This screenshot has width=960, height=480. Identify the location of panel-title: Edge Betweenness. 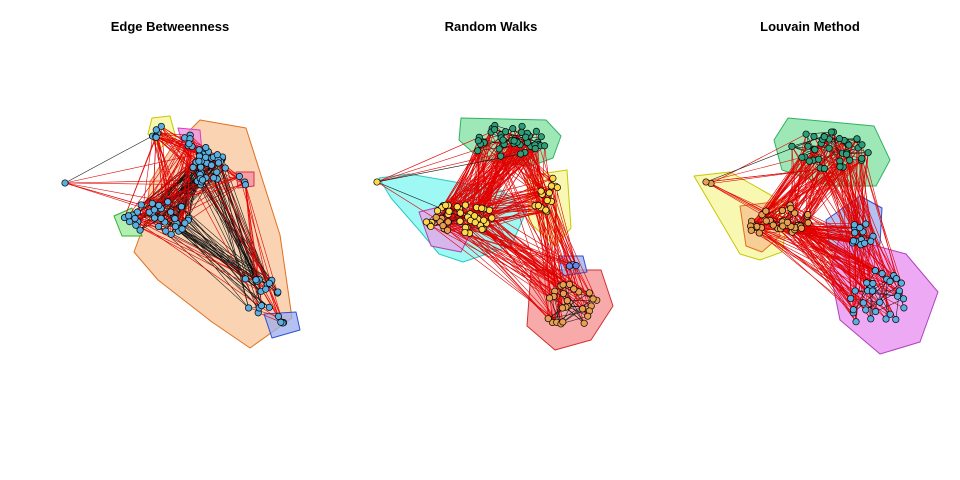
(170, 26).